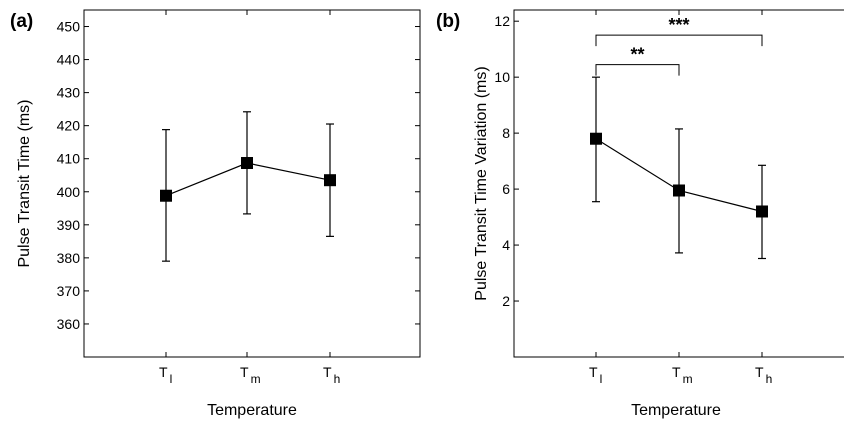 The width and height of the screenshot is (844, 426). I want to click on y-tick-label: 430, so click(69, 93).